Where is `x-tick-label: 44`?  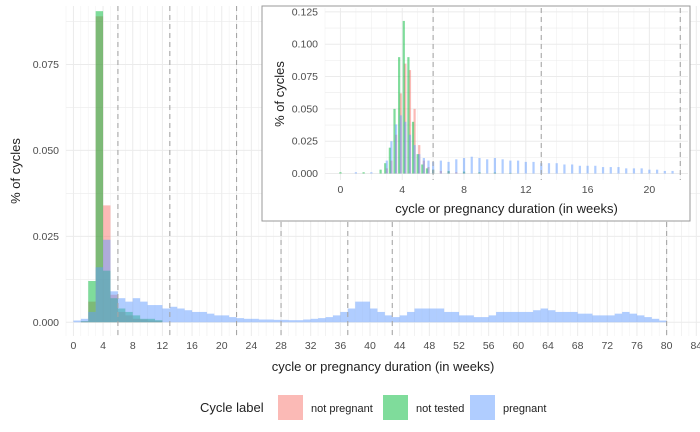
x-tick-label: 44 is located at coordinates (400, 346).